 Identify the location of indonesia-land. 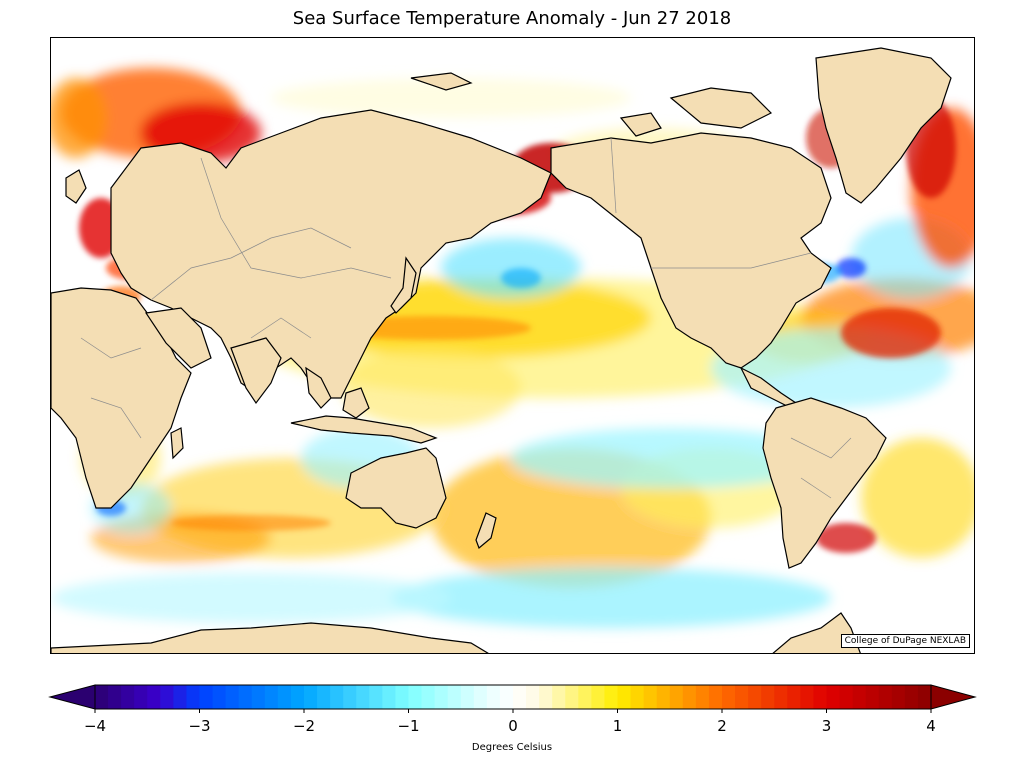
(364, 429).